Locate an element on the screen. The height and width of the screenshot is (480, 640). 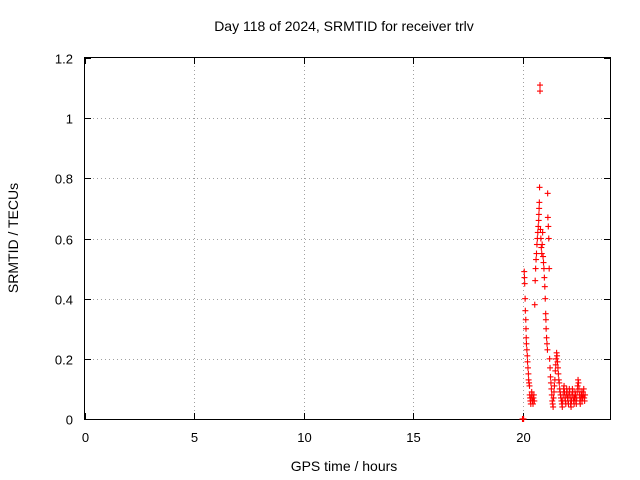
points-layer is located at coordinates (554, 252).